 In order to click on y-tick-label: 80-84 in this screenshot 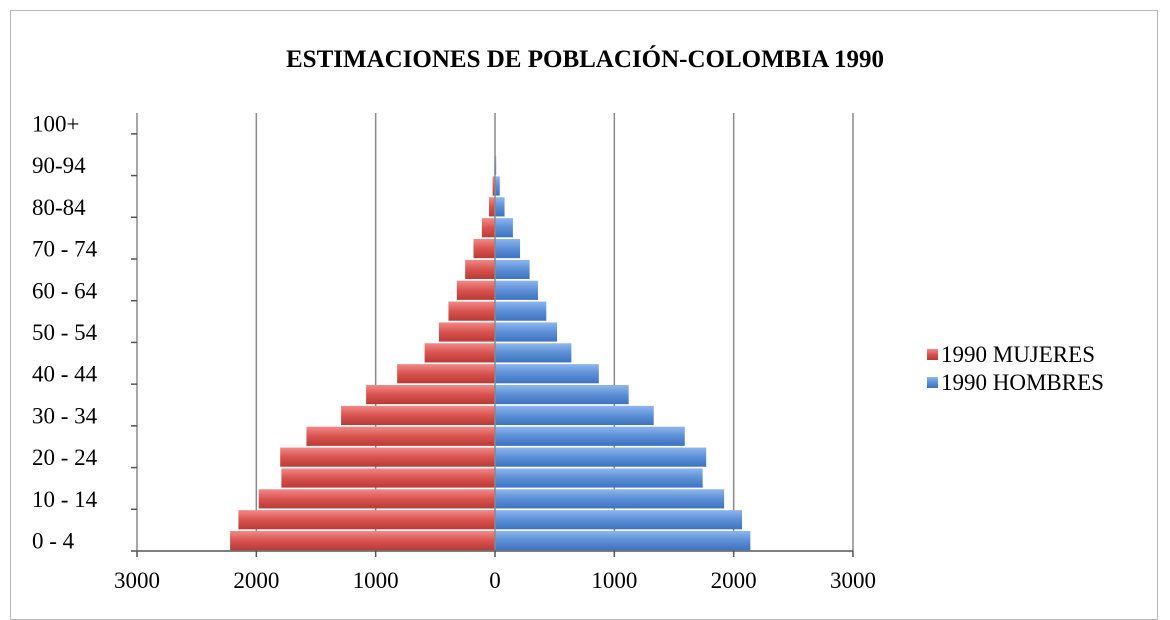, I will do `click(59, 207)`.